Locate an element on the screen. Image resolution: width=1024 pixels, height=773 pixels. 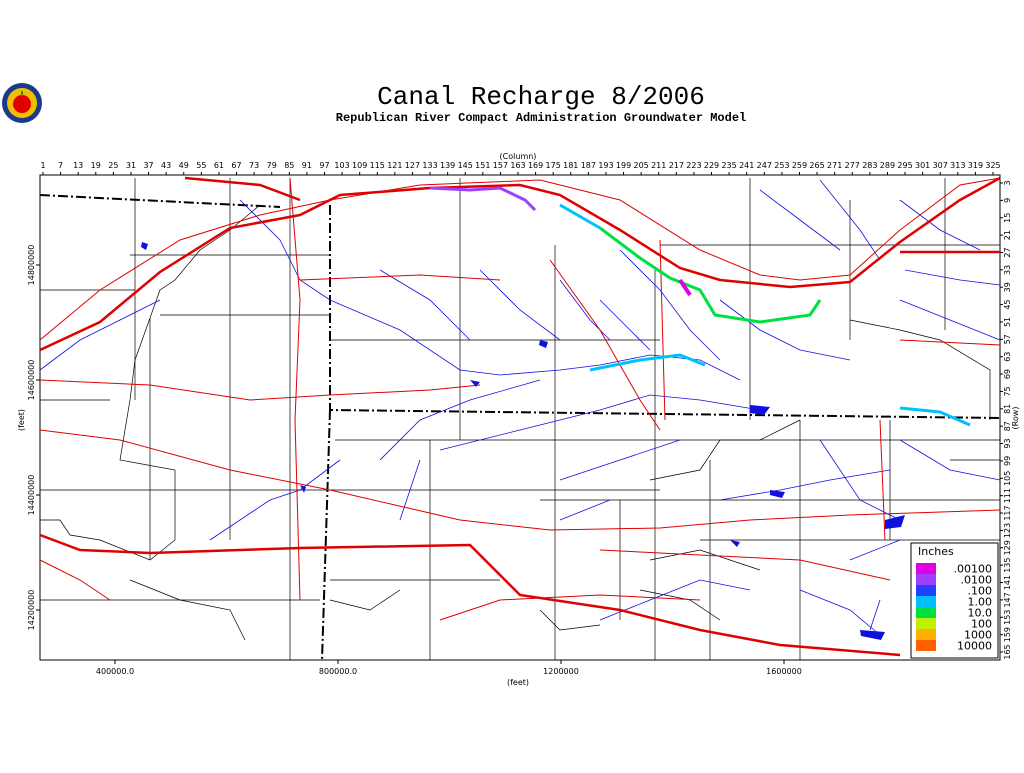
column-tick-label: 175 is located at coordinates (553, 165).